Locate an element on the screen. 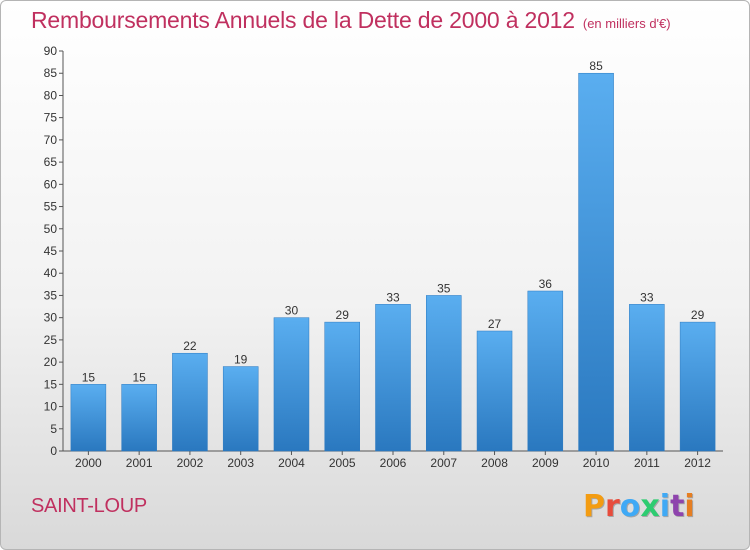  y-tick-label: 75 is located at coordinates (51, 118).